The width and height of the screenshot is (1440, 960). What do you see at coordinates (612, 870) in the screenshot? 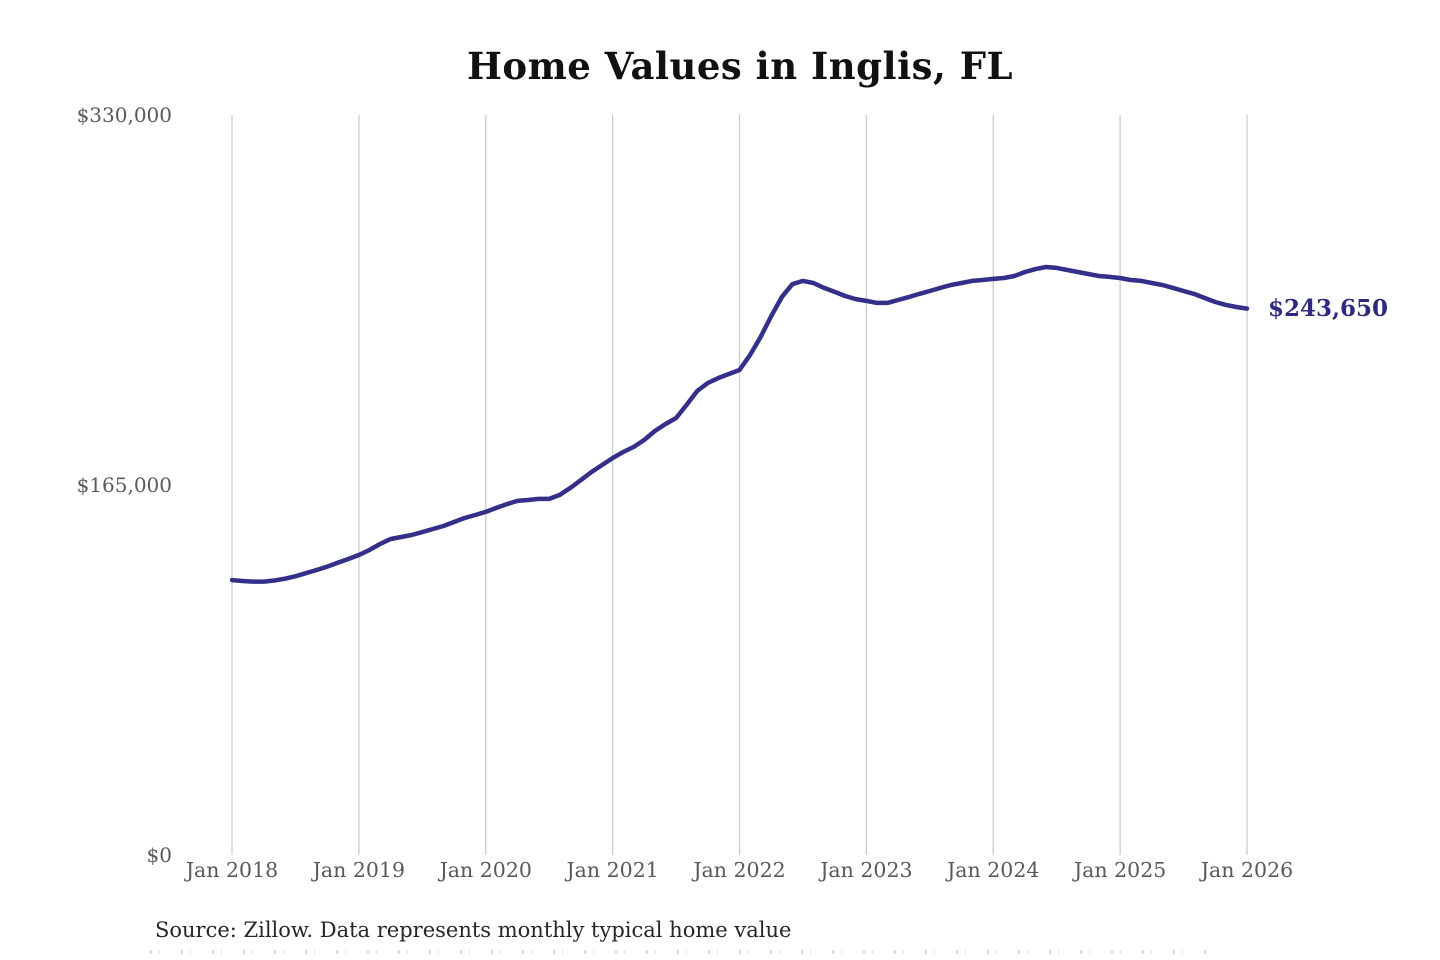
I see `x-axis-tick-label-jan-2021: Jan 2021` at bounding box center [612, 870].